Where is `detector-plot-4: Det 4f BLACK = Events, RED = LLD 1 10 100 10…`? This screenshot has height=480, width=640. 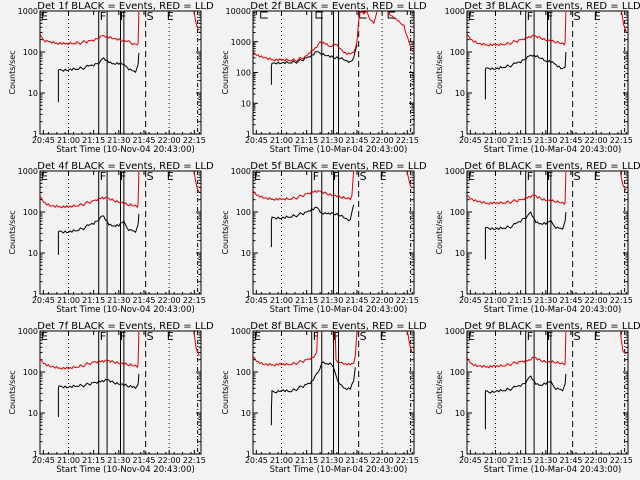 detector-plot-4: Det 4f BLACK = Events, RED = LLD 1 10 100 10… is located at coordinates (111, 238).